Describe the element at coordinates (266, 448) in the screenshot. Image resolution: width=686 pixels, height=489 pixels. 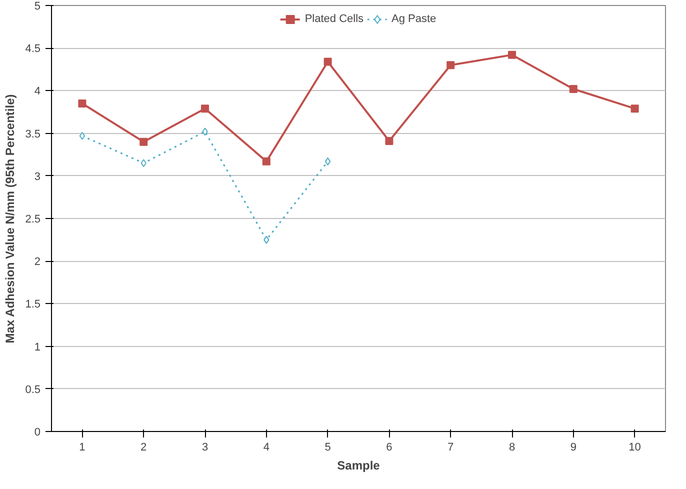
I see `x-tick-label: 4` at that location.